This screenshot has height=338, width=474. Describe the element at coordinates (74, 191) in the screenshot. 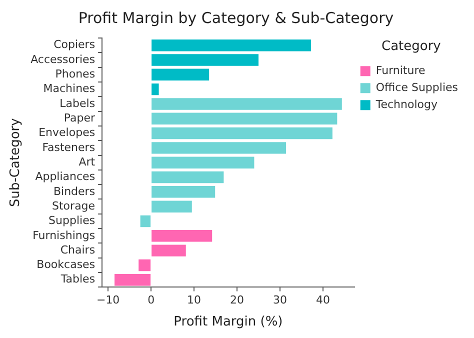

I see `y-tick-label: Binders` at that location.